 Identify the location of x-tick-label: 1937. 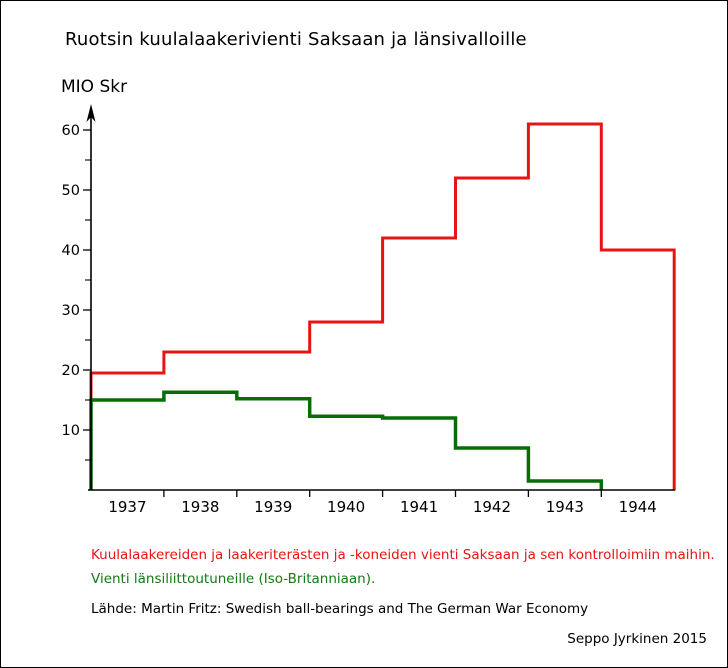
(127, 507).